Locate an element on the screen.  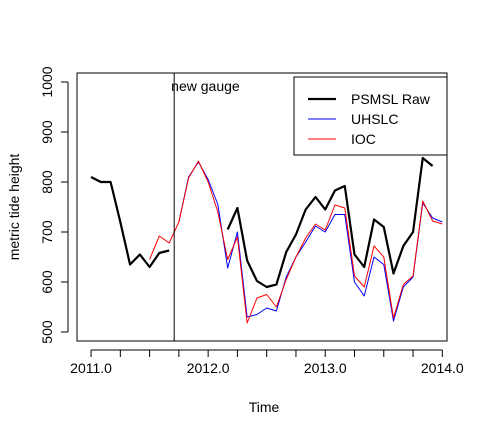
x-tick-label: 2013.0 is located at coordinates (325, 368).